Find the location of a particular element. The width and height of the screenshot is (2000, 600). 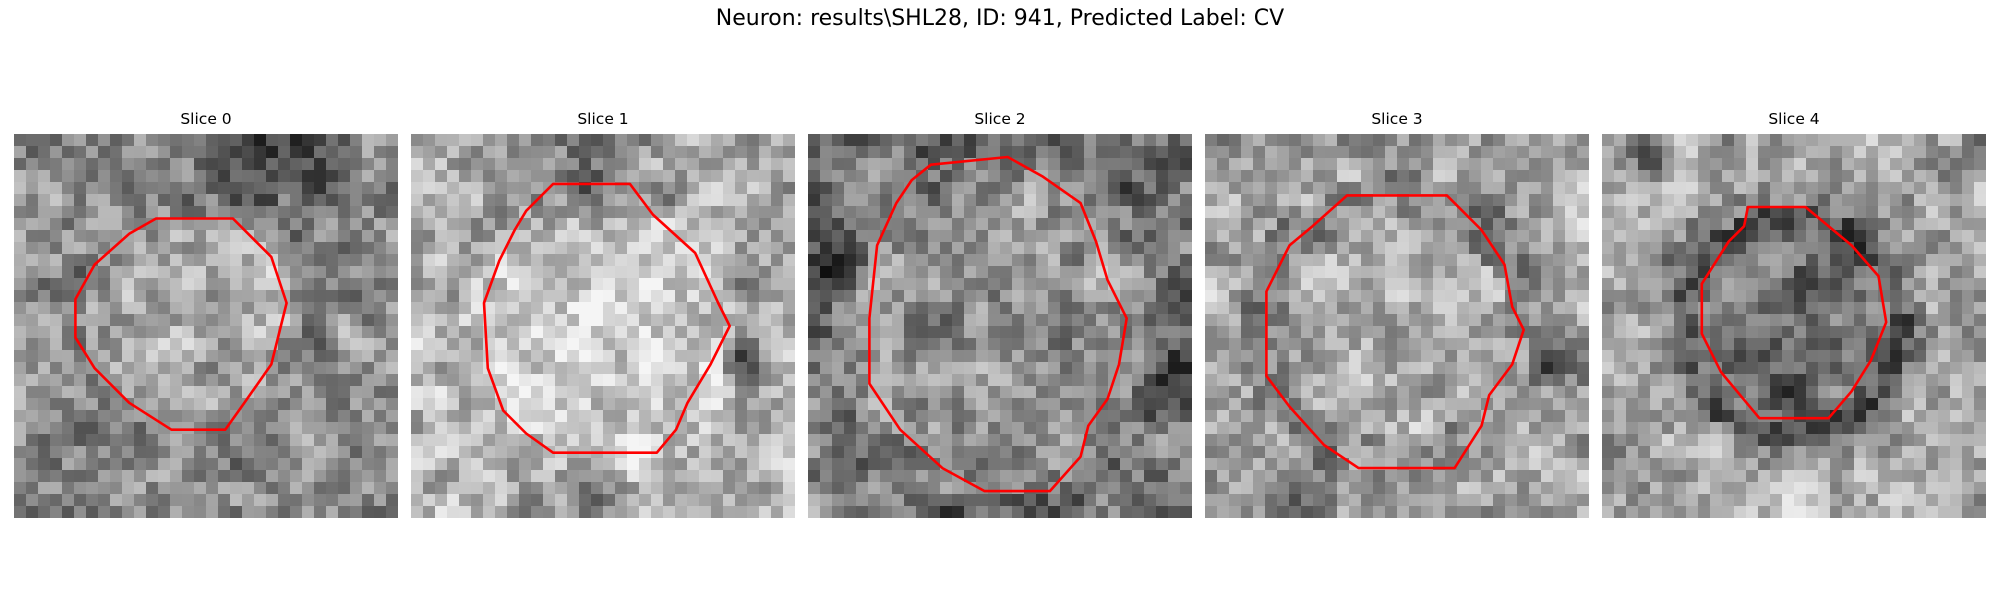

slice-4-image is located at coordinates (1794, 326).